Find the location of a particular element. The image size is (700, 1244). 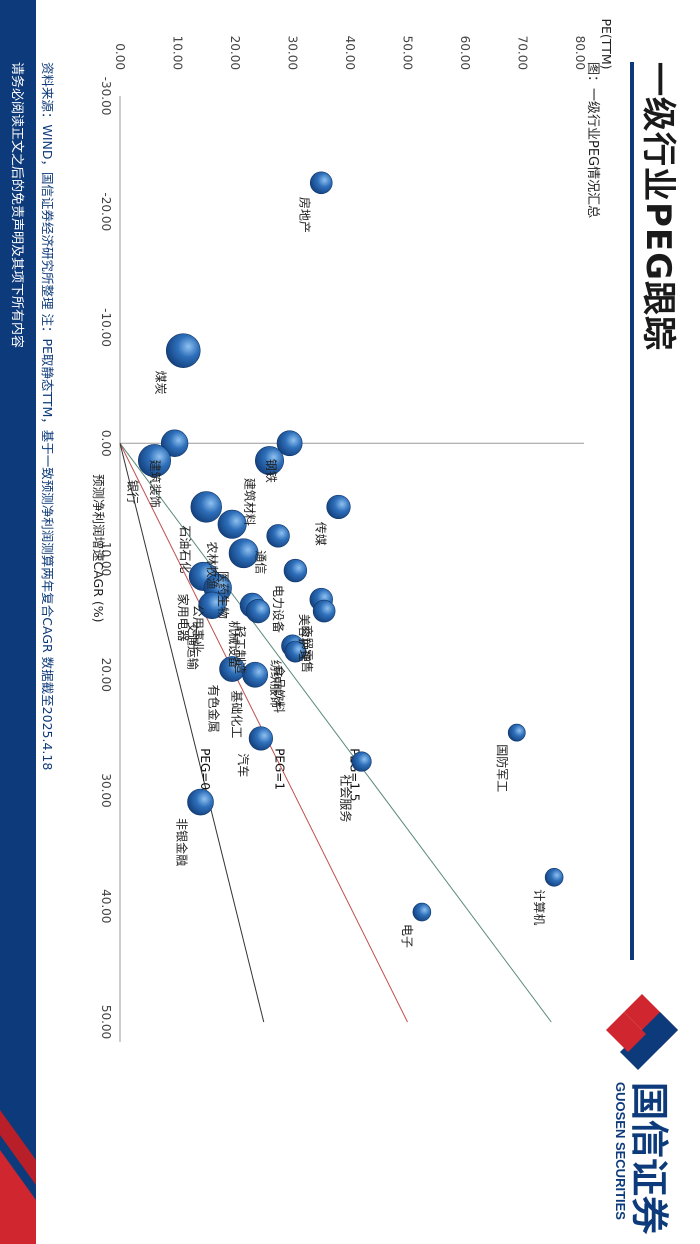

bubble-label: 房地产 is located at coordinates (304, 215).